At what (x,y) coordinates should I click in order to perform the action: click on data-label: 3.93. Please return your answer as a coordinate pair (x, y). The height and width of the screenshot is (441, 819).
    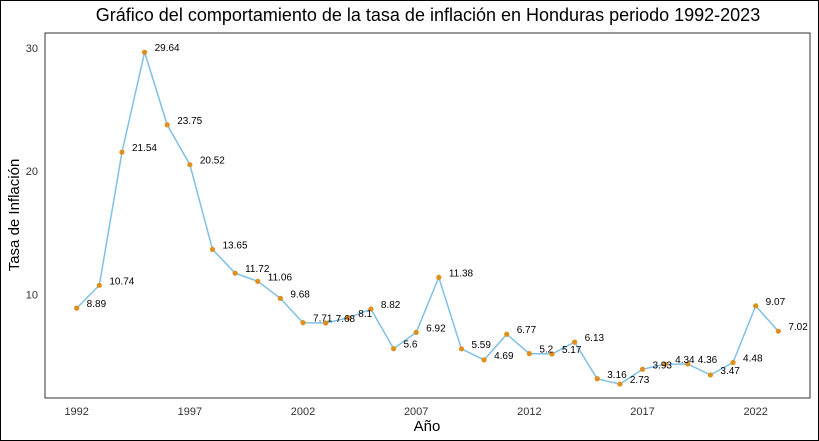
    Looking at the image, I should click on (663, 365).